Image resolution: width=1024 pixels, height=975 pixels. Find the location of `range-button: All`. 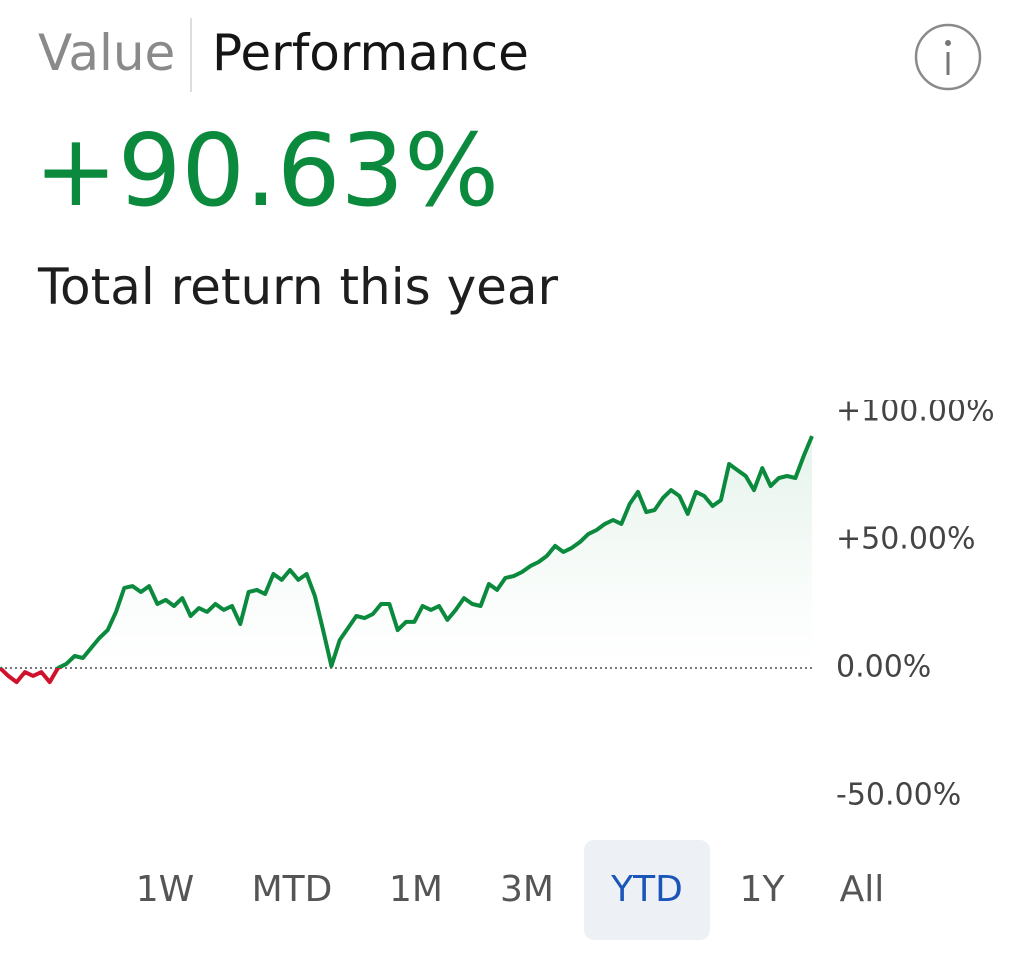

range-button: All is located at coordinates (862, 889).